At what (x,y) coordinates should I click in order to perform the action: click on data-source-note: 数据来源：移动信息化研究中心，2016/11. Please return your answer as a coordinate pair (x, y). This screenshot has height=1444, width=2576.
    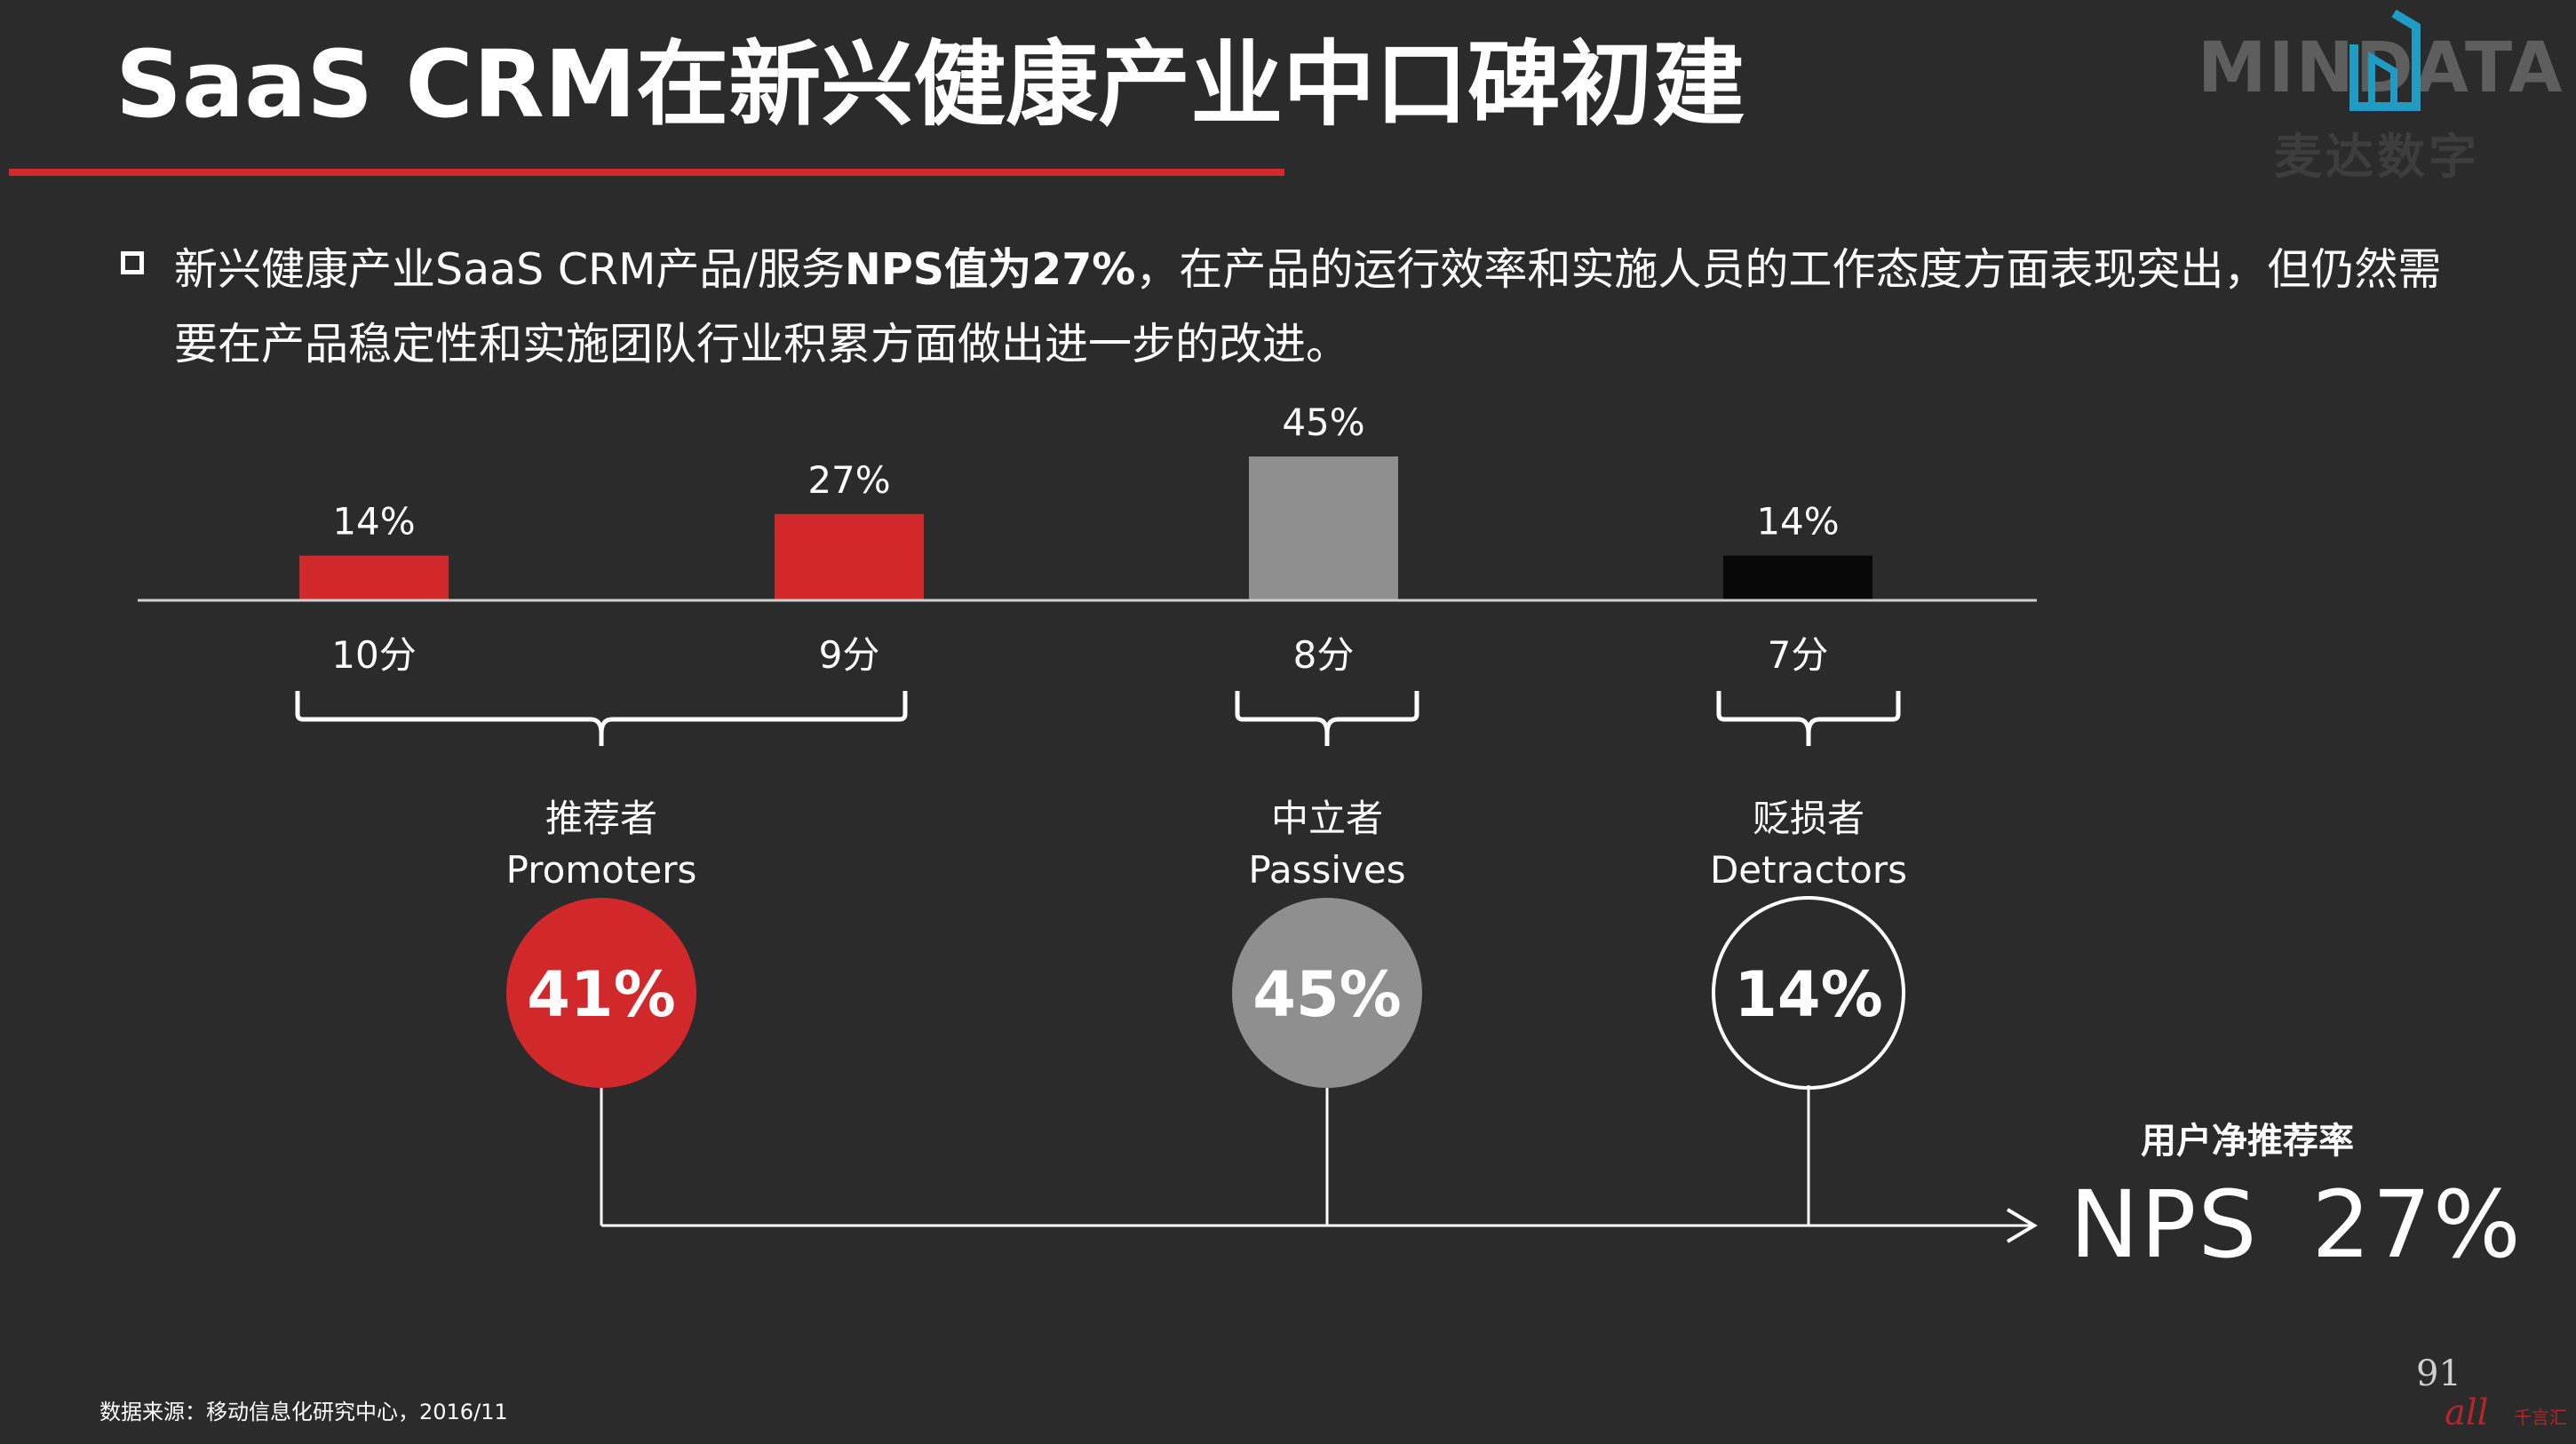
    Looking at the image, I should click on (303, 1412).